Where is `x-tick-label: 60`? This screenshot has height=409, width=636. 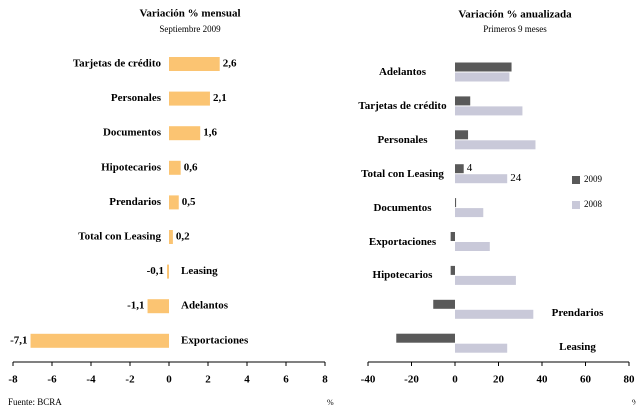
x-tick-label: 60 is located at coordinates (586, 380).